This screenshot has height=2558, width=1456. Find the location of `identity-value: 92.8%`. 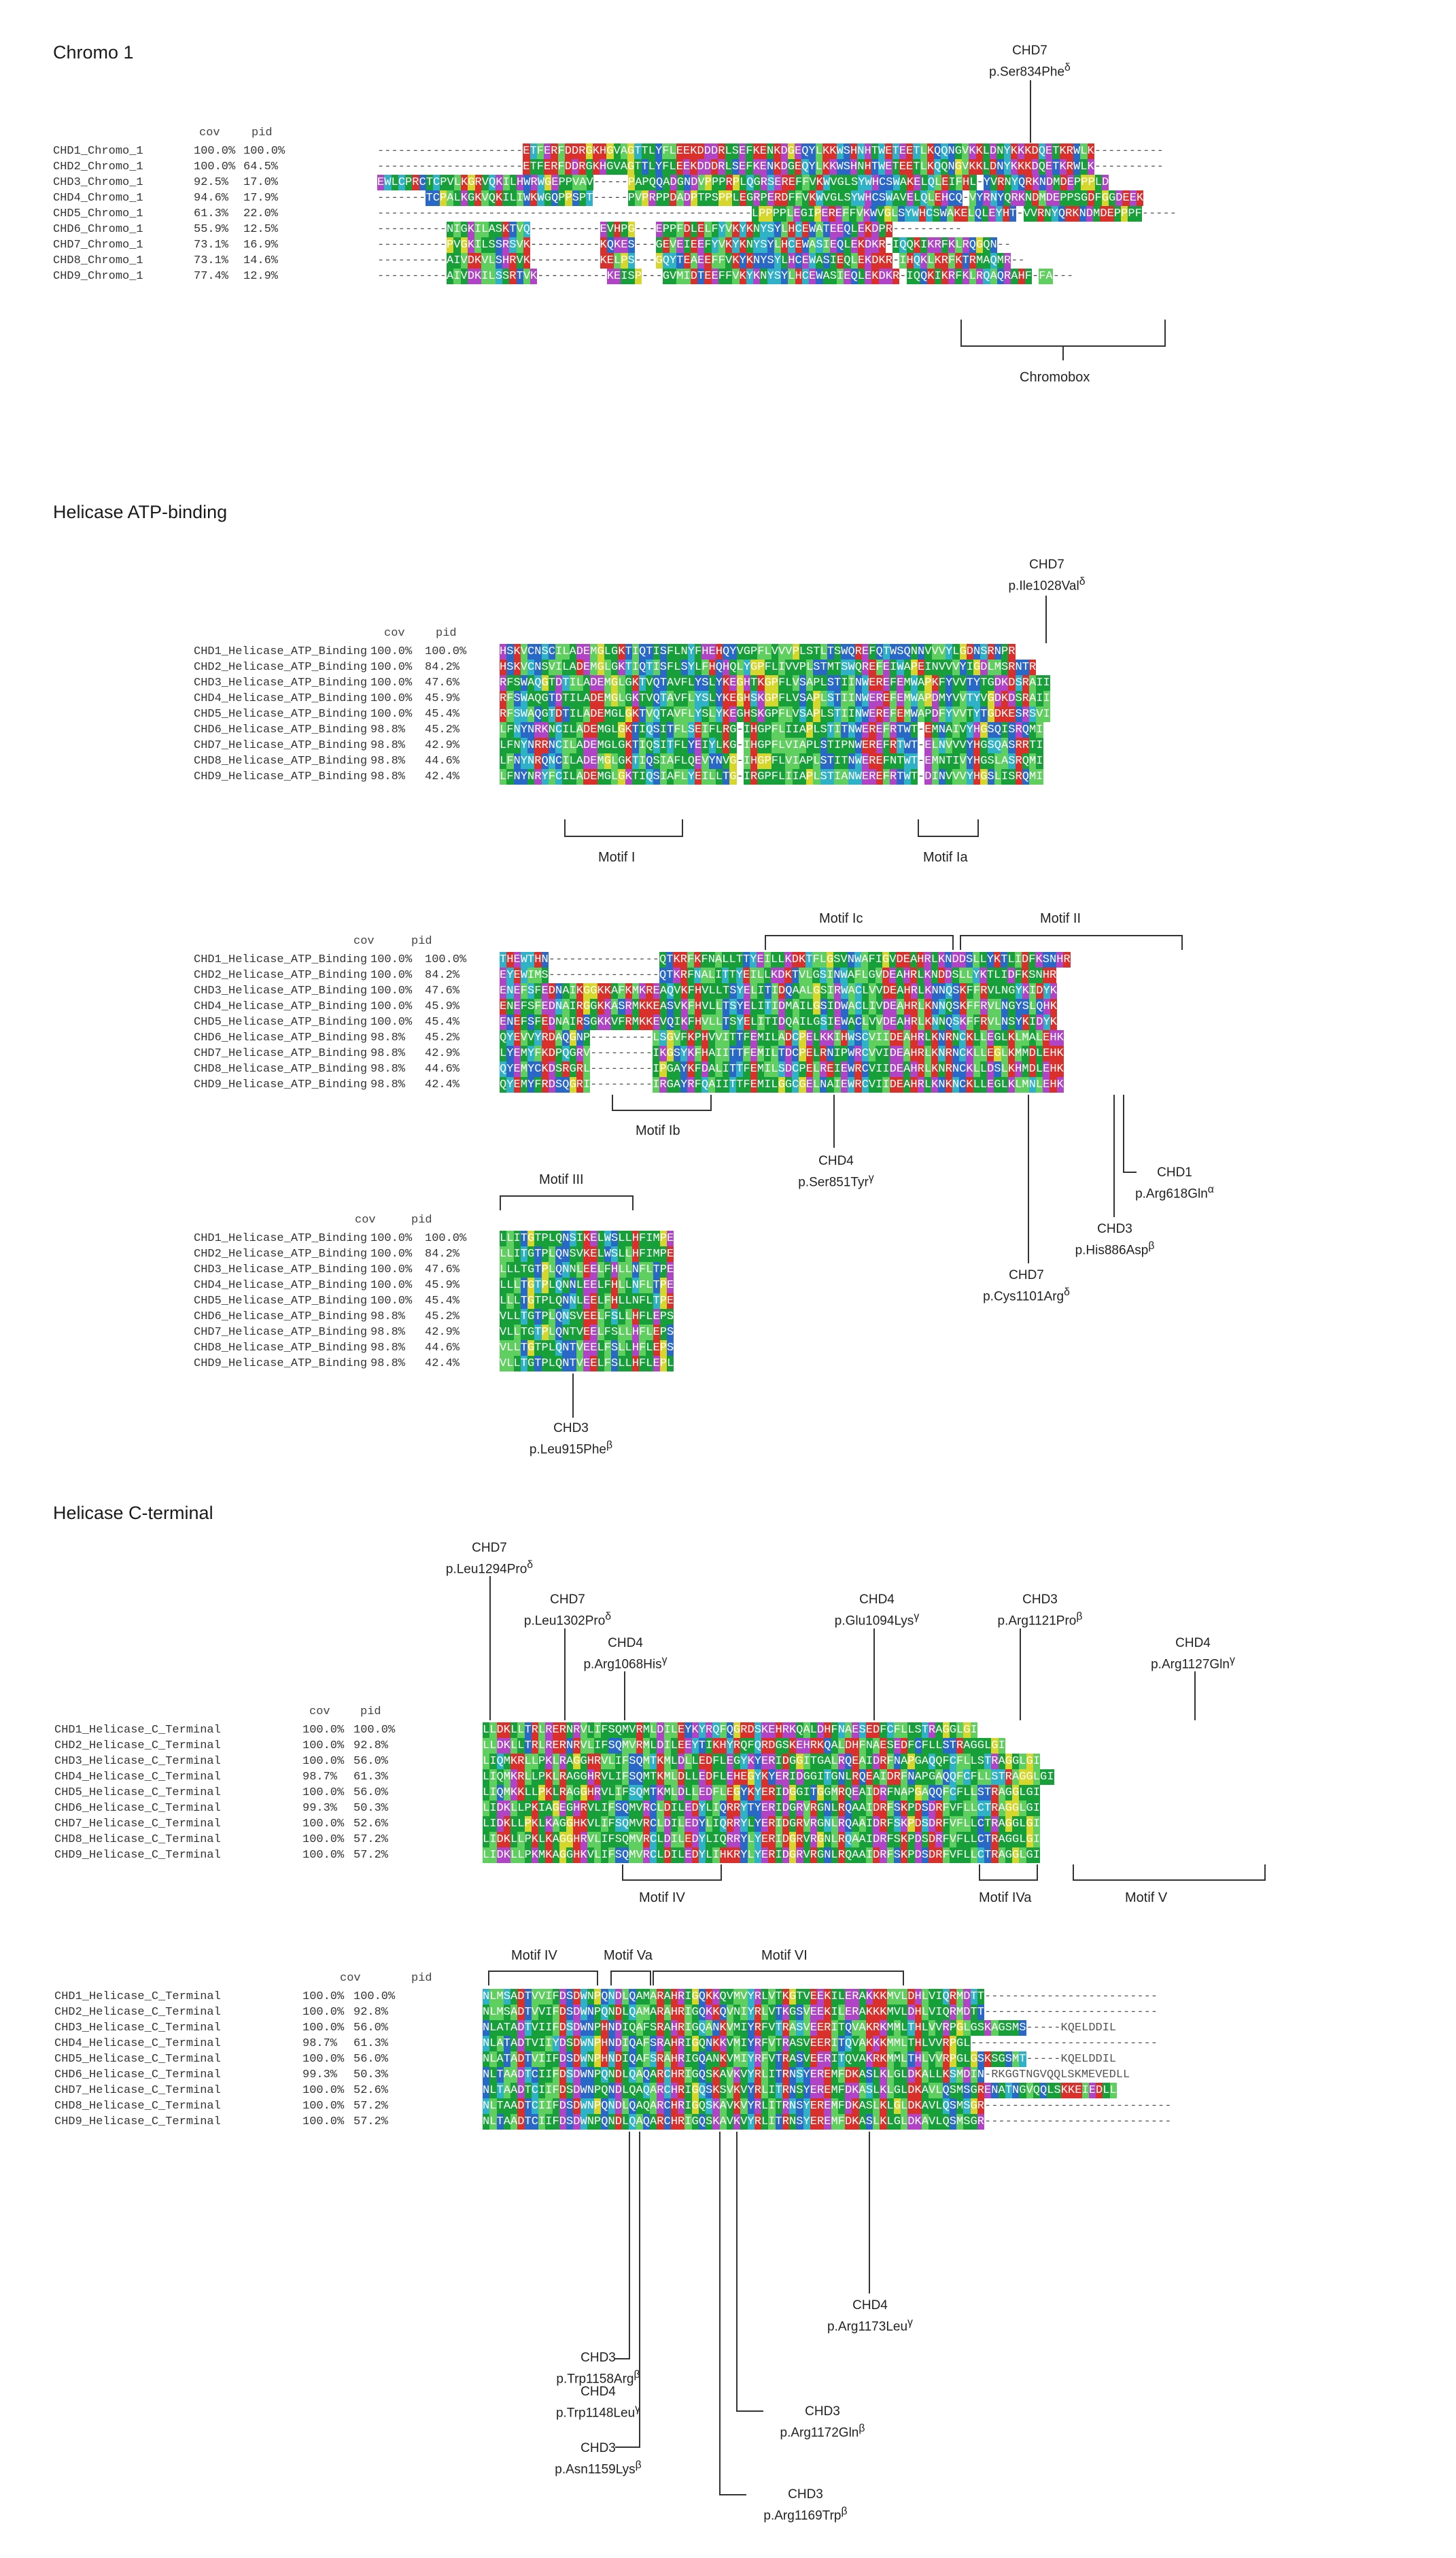

identity-value: 92.8% is located at coordinates (371, 2012).